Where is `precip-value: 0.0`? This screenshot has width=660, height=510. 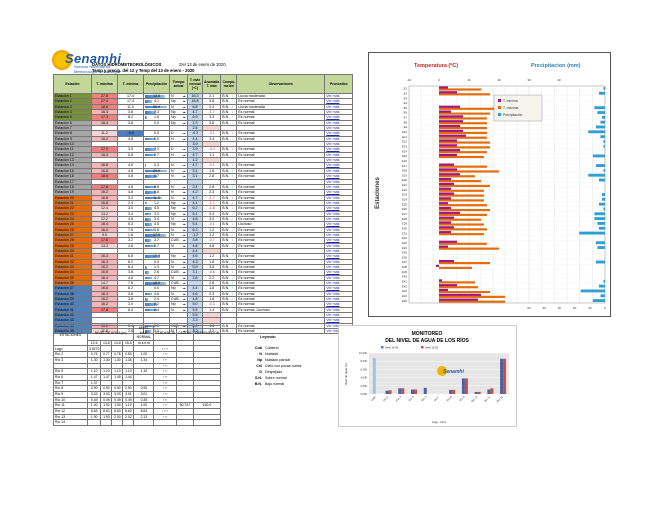 precip-value: 0.0 is located at coordinates (156, 122).